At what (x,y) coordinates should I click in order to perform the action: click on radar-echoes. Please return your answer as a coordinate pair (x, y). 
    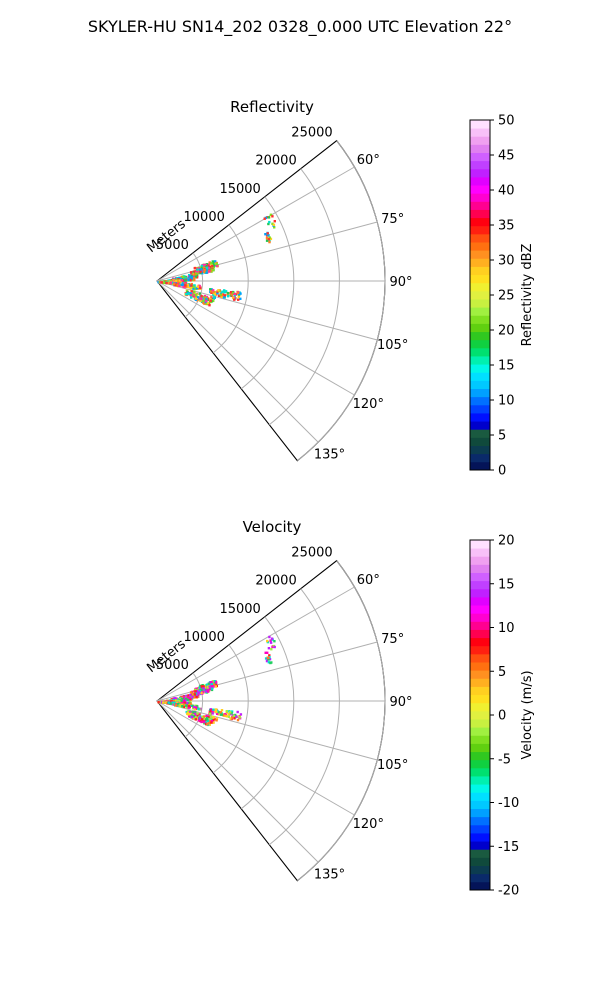
    Looking at the image, I should click on (216, 681).